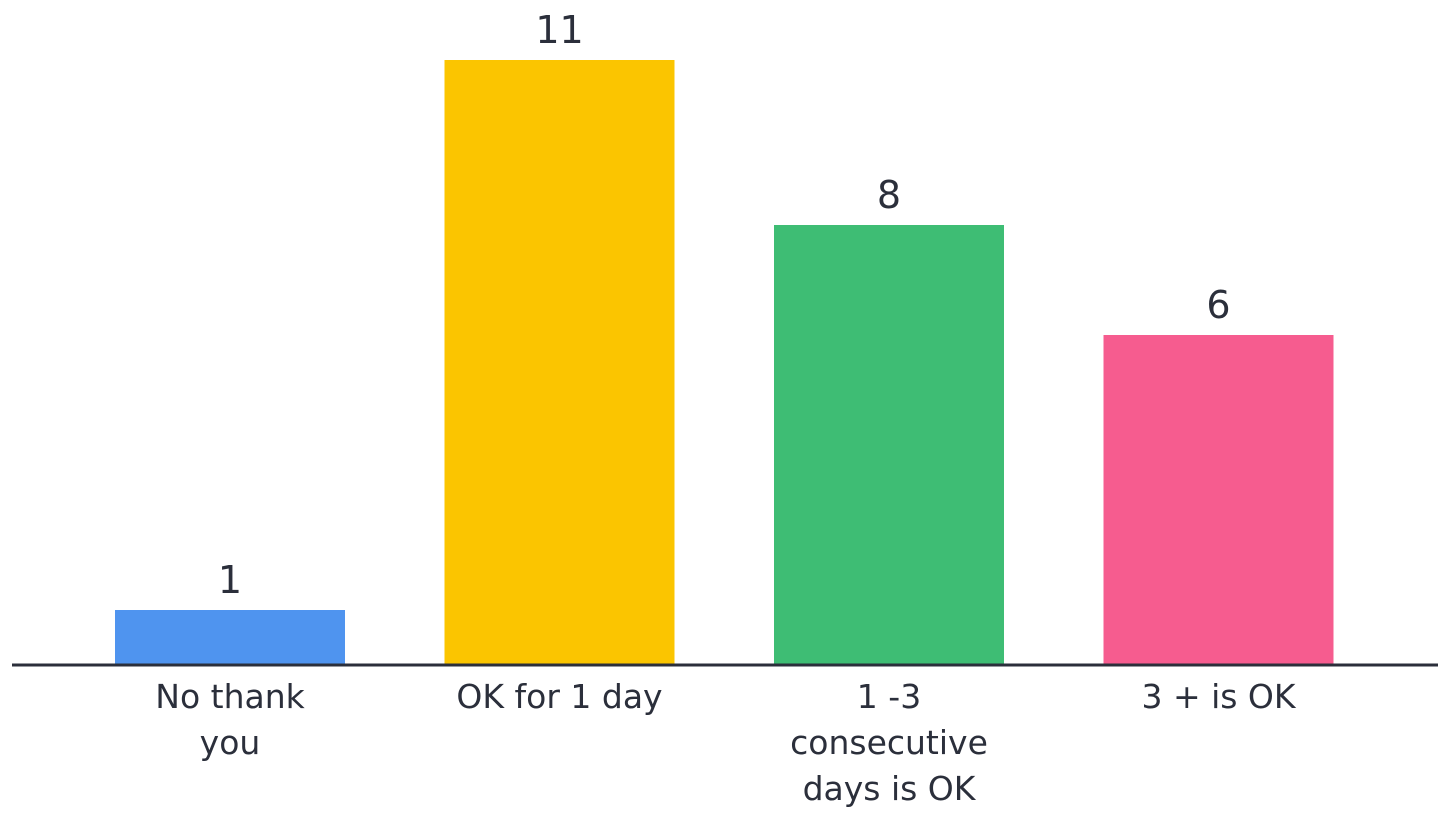 The width and height of the screenshot is (1438, 817). I want to click on category-label-line: OK for 1 day, so click(559, 696).